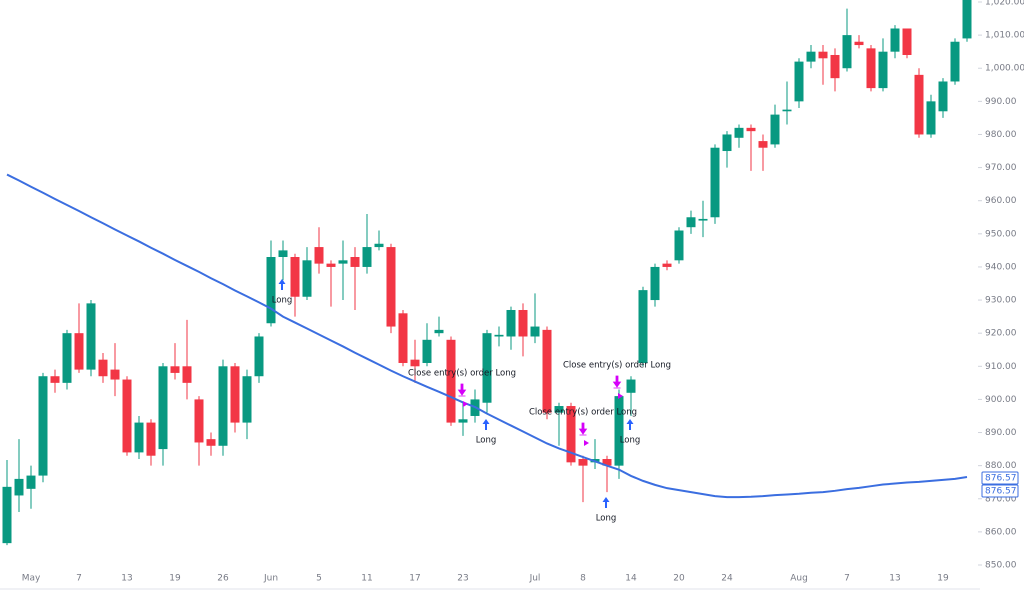  What do you see at coordinates (1001, 367) in the screenshot?
I see `y-tick-label: 910.00` at bounding box center [1001, 367].